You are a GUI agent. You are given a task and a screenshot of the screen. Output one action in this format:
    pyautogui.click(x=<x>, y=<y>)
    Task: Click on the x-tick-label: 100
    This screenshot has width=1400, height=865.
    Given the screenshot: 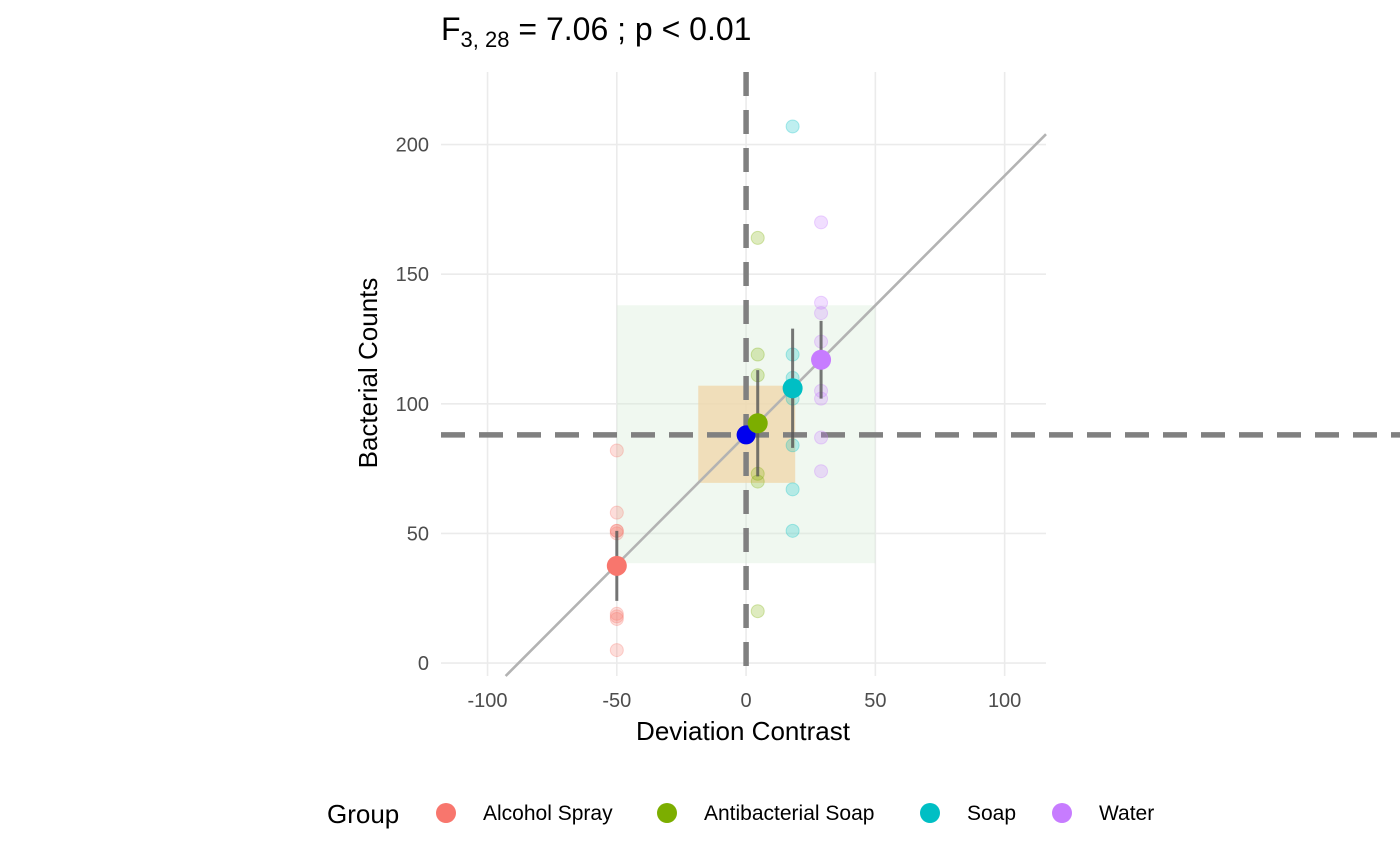 What is the action you would take?
    pyautogui.click(x=1004, y=701)
    